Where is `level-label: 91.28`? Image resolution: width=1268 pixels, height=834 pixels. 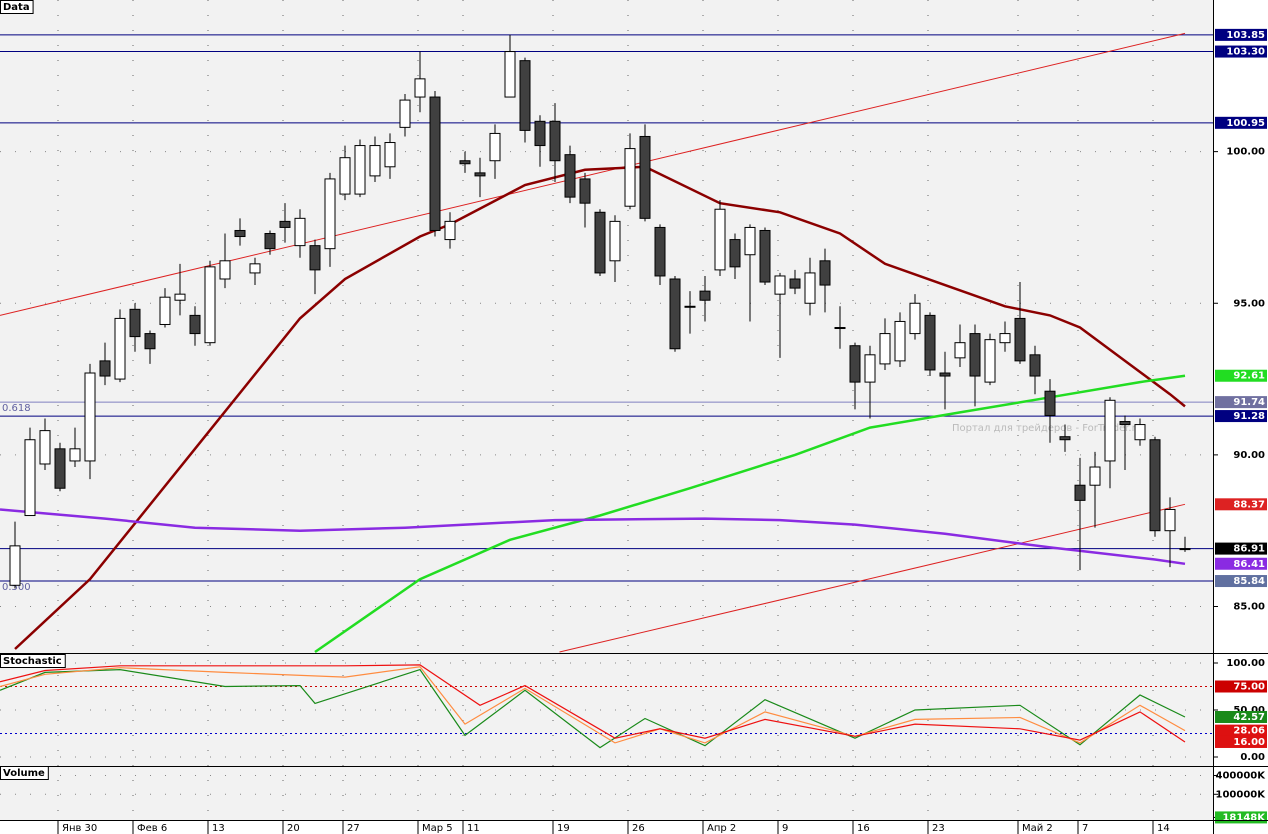 level-label: 91.28 is located at coordinates (1249, 416).